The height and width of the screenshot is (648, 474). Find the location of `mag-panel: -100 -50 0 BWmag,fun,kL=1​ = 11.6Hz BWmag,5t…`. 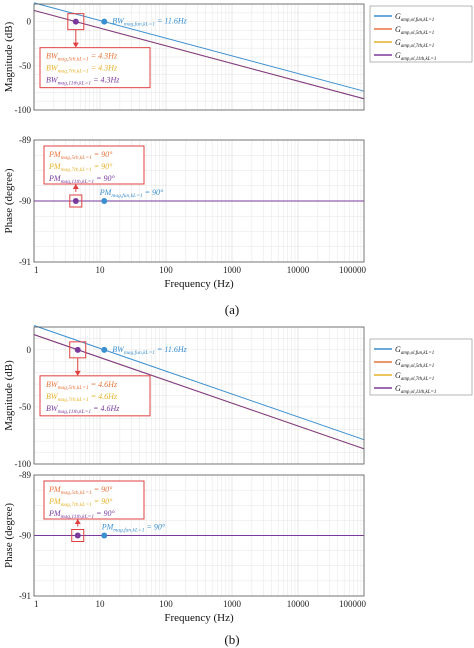

mag-panel: -100 -50 0 BWmag,fun,kL=1​ = 11.6Hz BWmag,5t… is located at coordinates (190, 58).